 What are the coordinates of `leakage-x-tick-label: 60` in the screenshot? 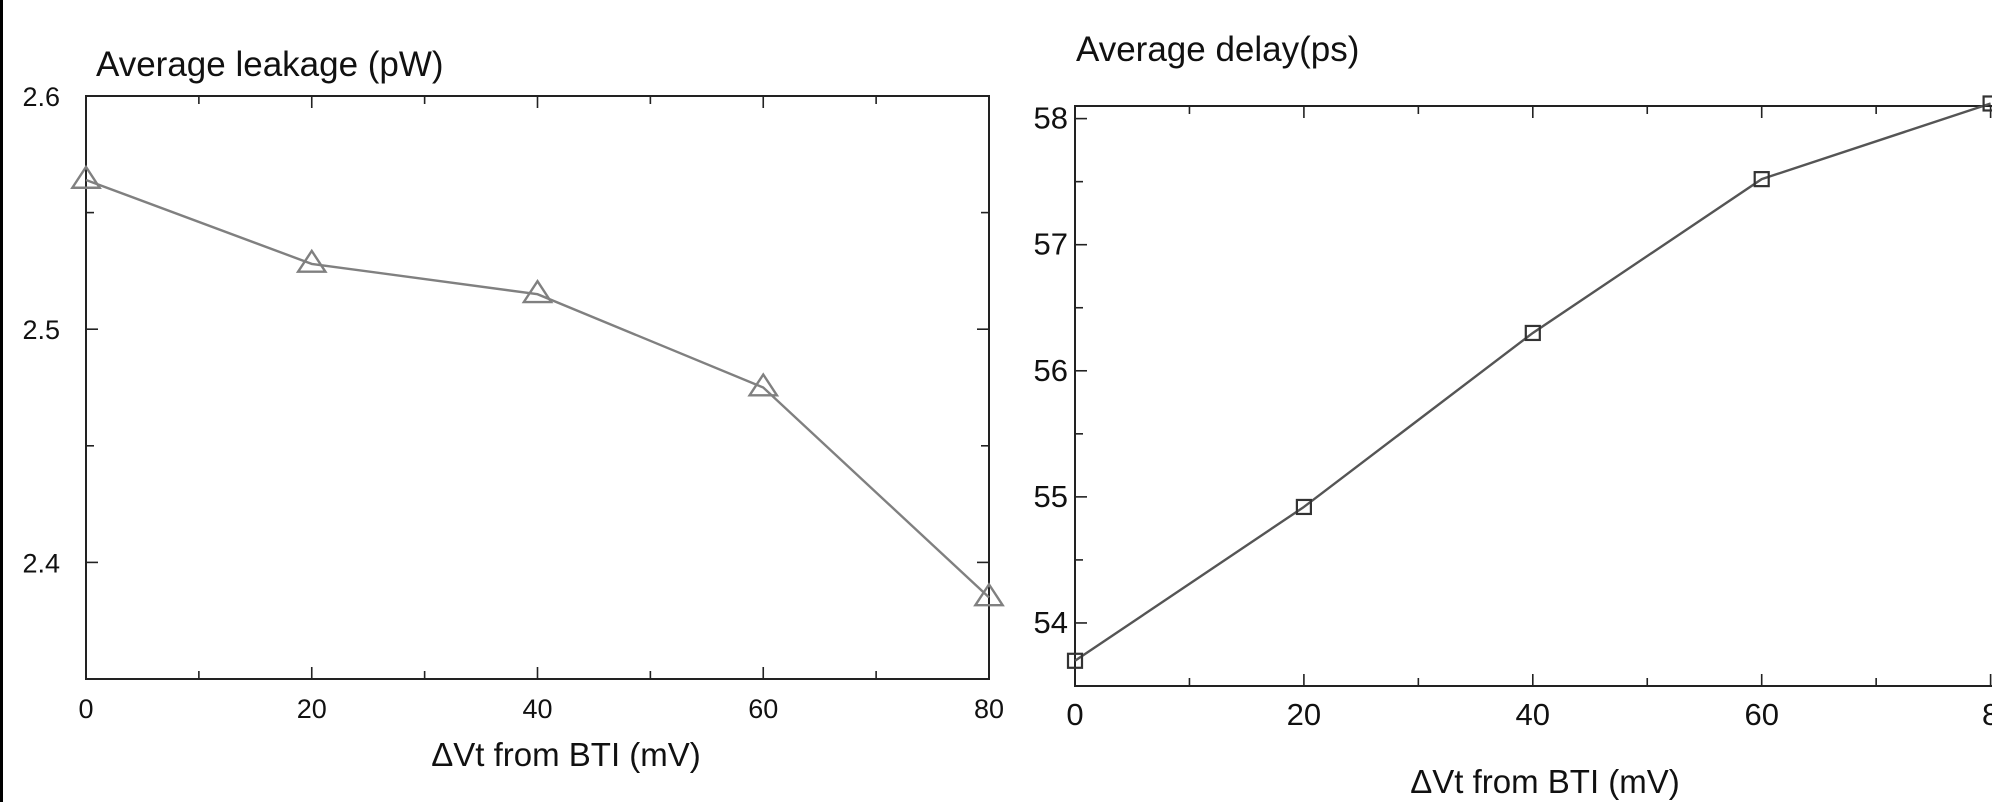 It's located at (763, 709).